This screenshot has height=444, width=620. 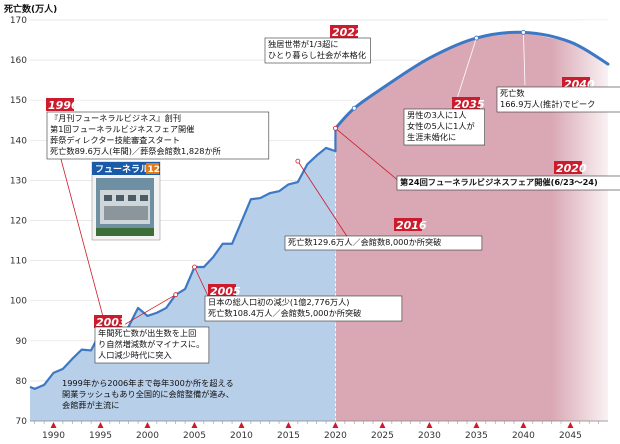 What do you see at coordinates (382, 436) in the screenshot?
I see `x-tick-label: 2025` at bounding box center [382, 436].